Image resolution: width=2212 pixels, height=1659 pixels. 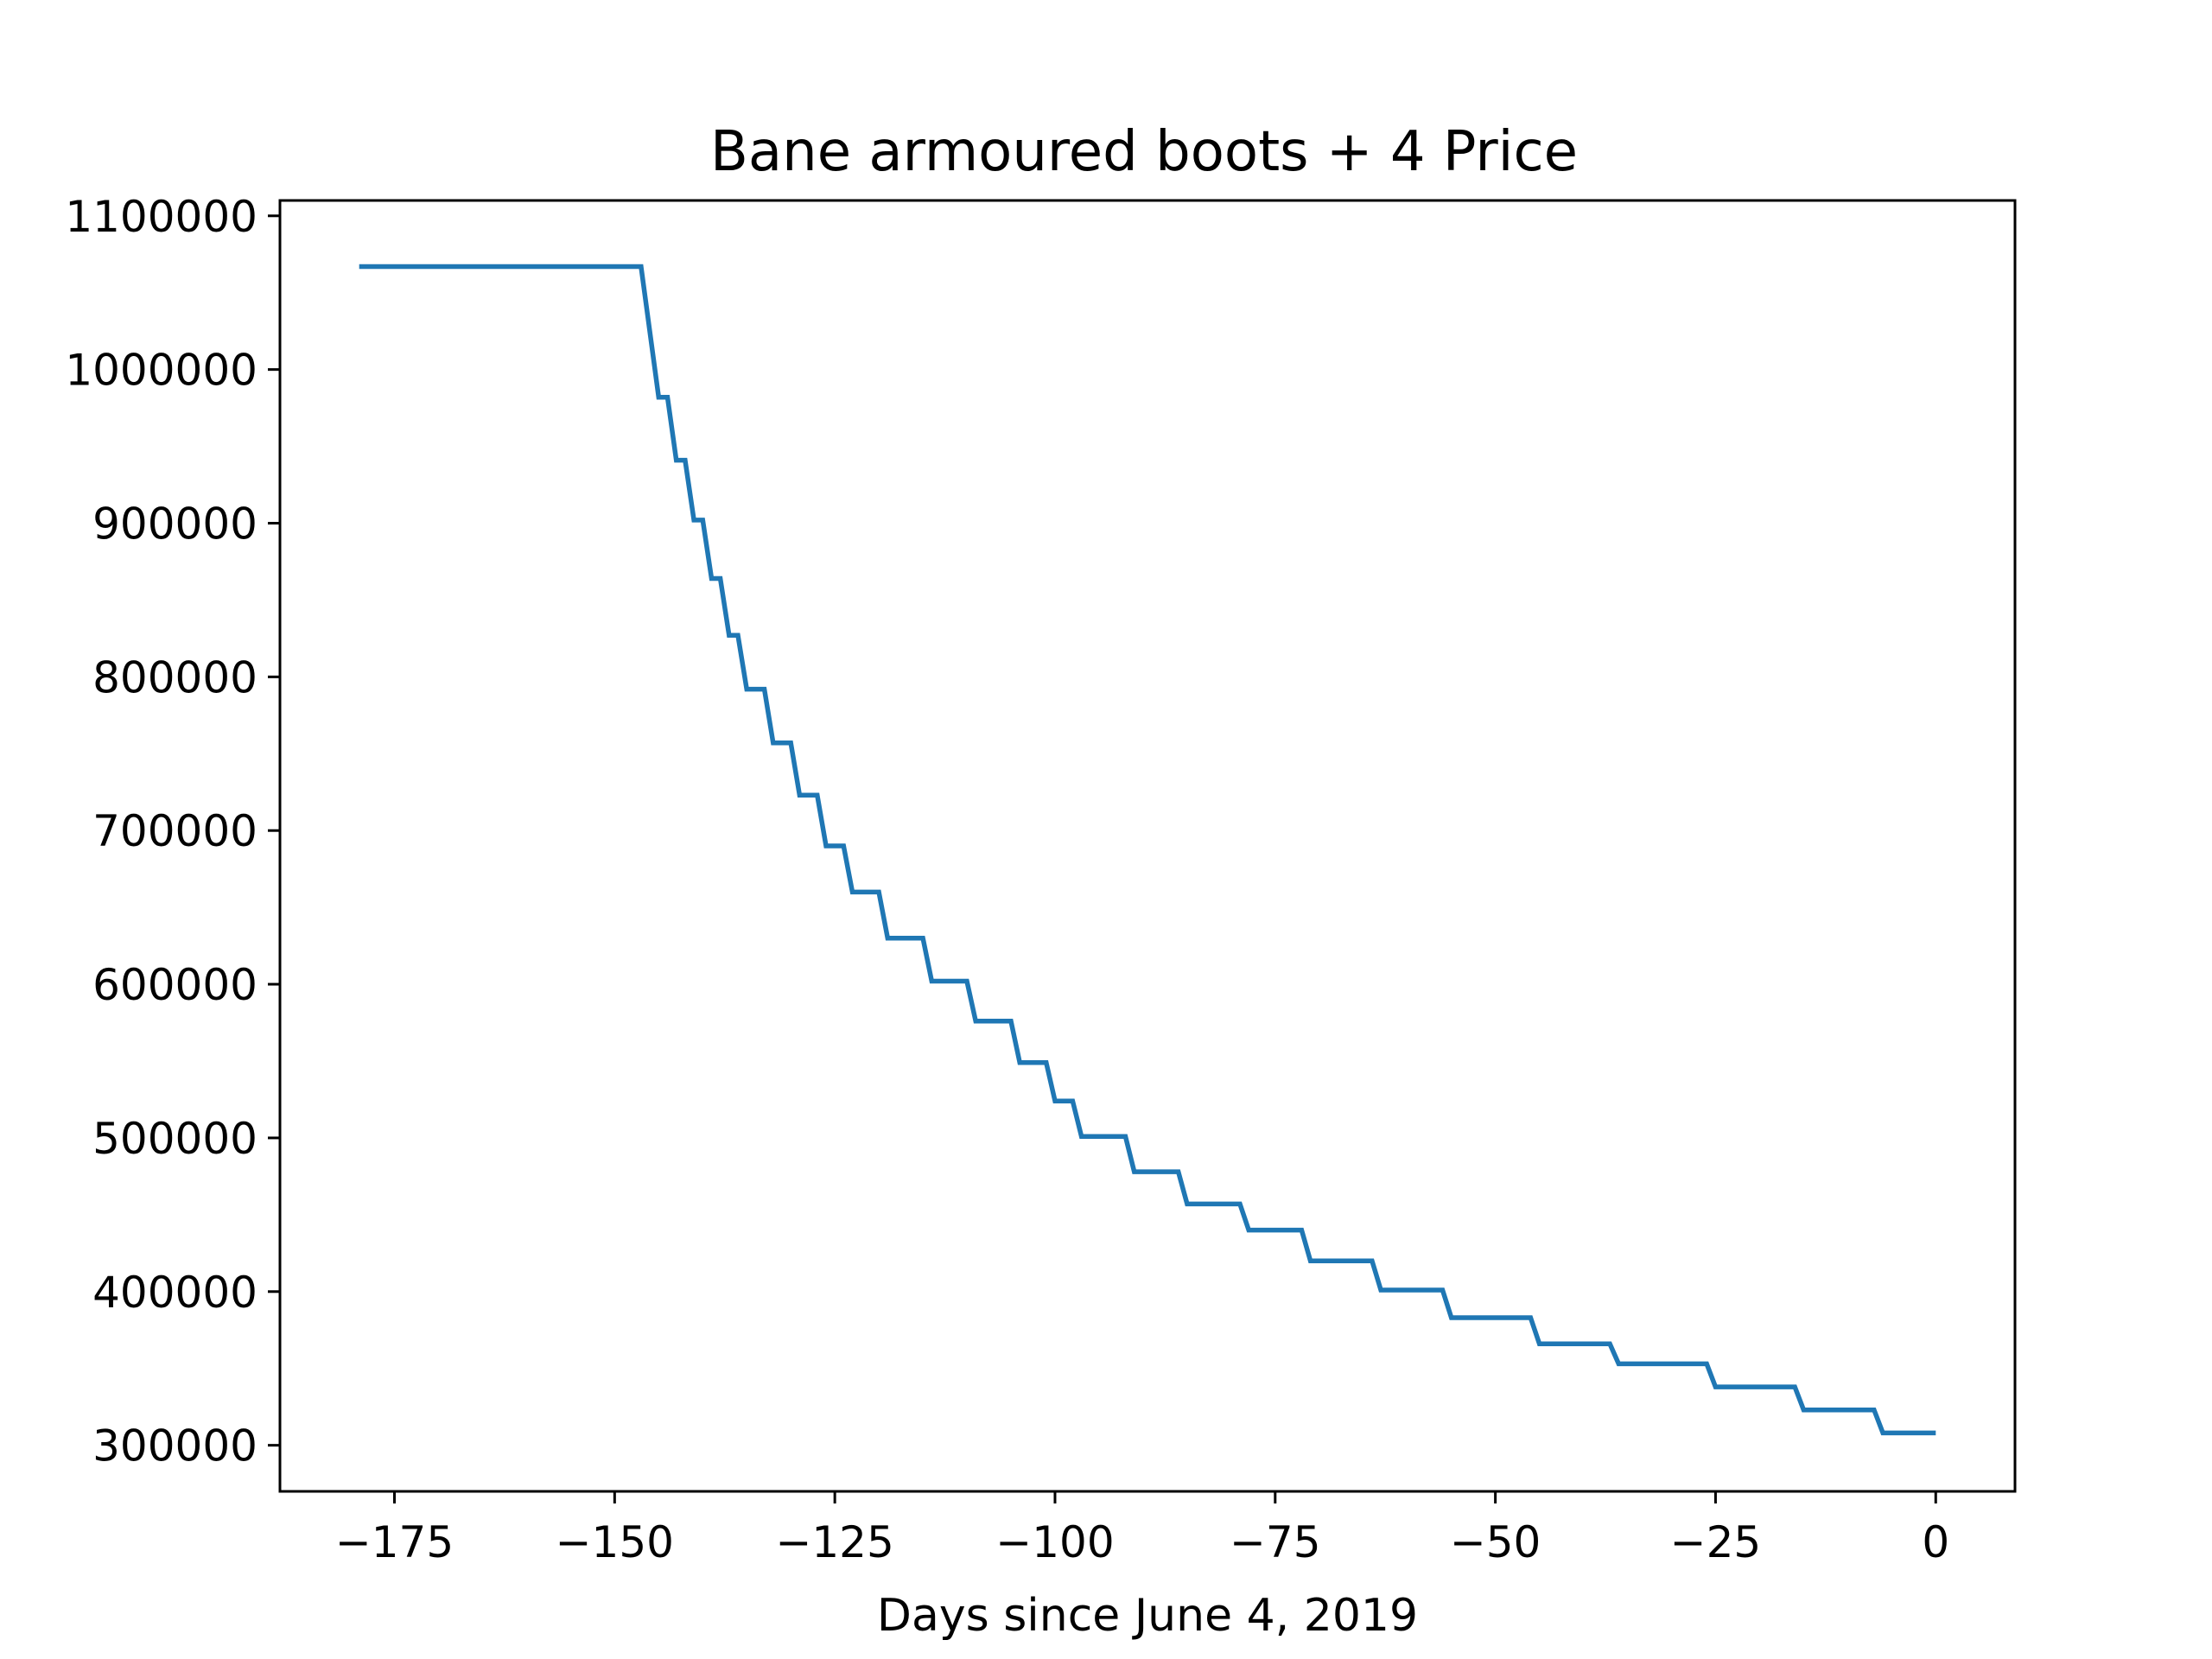 What do you see at coordinates (1054, 1542) in the screenshot?
I see `x-tick-label: −100` at bounding box center [1054, 1542].